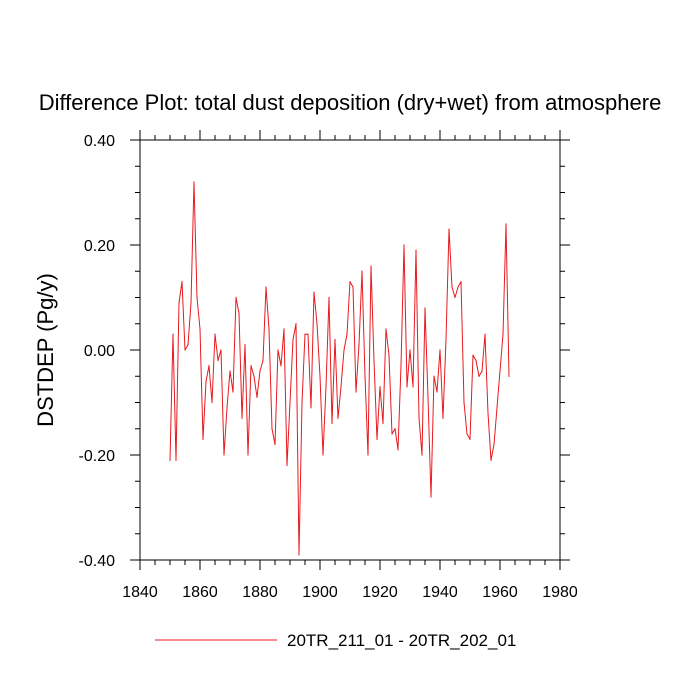  I want to click on y-tick-label: 0.40, so click(99, 141).